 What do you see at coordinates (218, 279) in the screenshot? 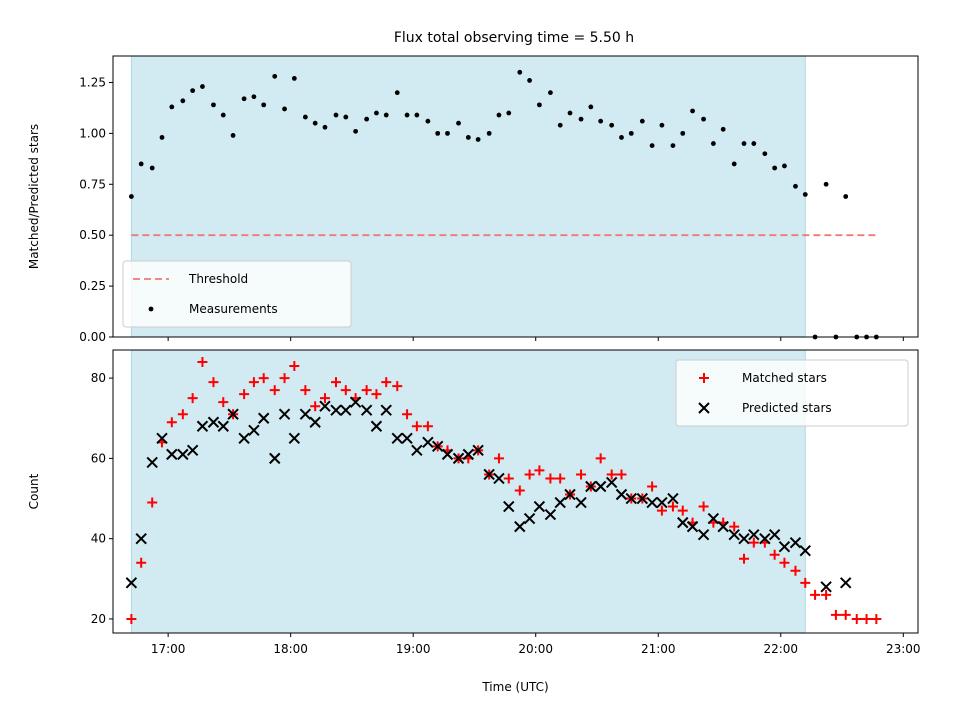
I see `legend-label: Threshold` at bounding box center [218, 279].